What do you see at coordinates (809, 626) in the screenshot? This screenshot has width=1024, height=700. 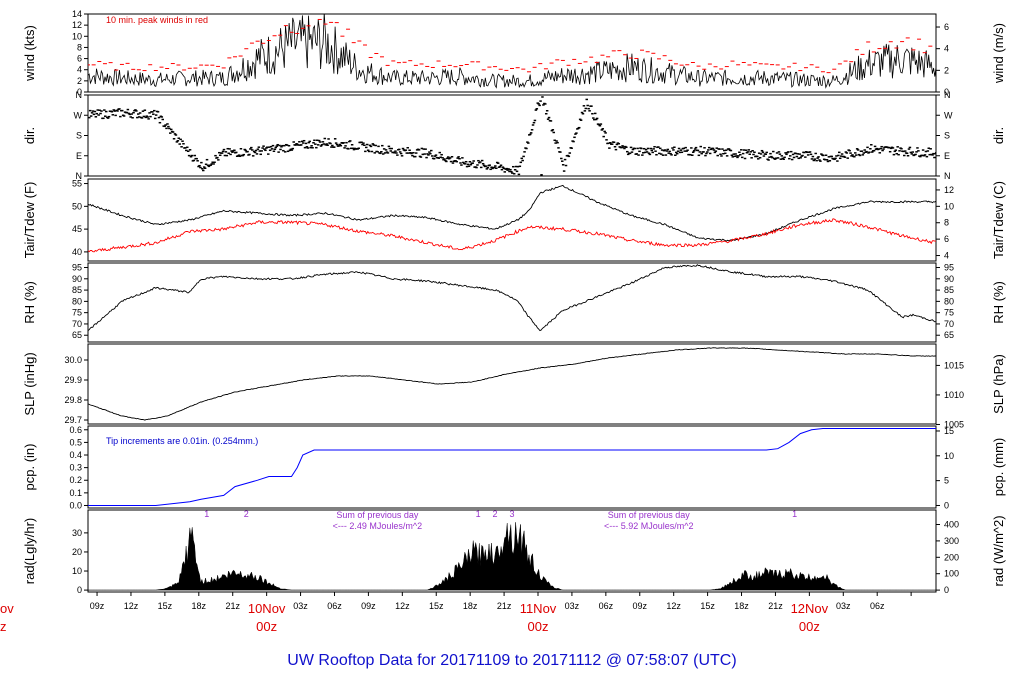 I see `day-label-time: 00z` at bounding box center [809, 626].